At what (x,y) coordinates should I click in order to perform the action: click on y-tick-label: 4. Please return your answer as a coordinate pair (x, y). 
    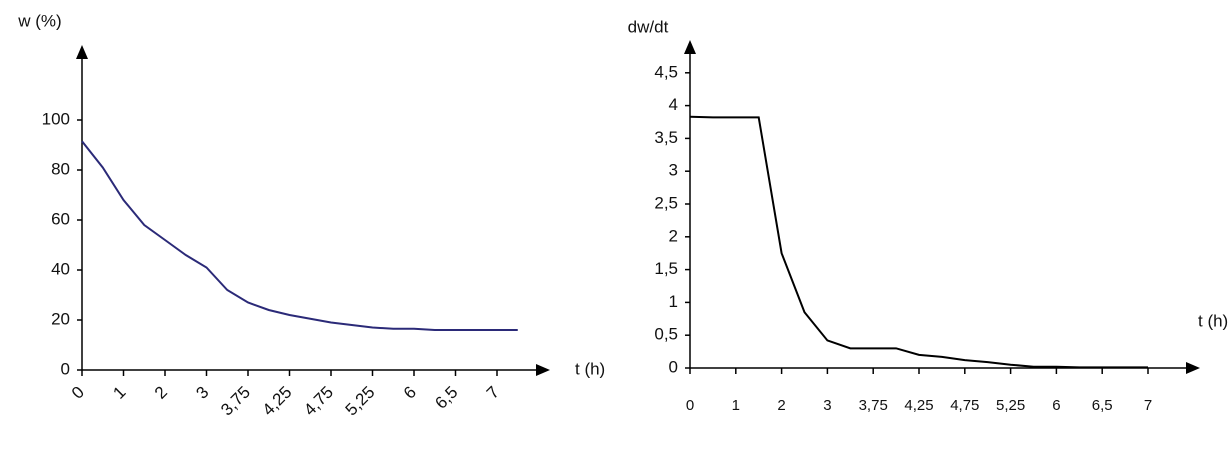
    Looking at the image, I should click on (673, 104).